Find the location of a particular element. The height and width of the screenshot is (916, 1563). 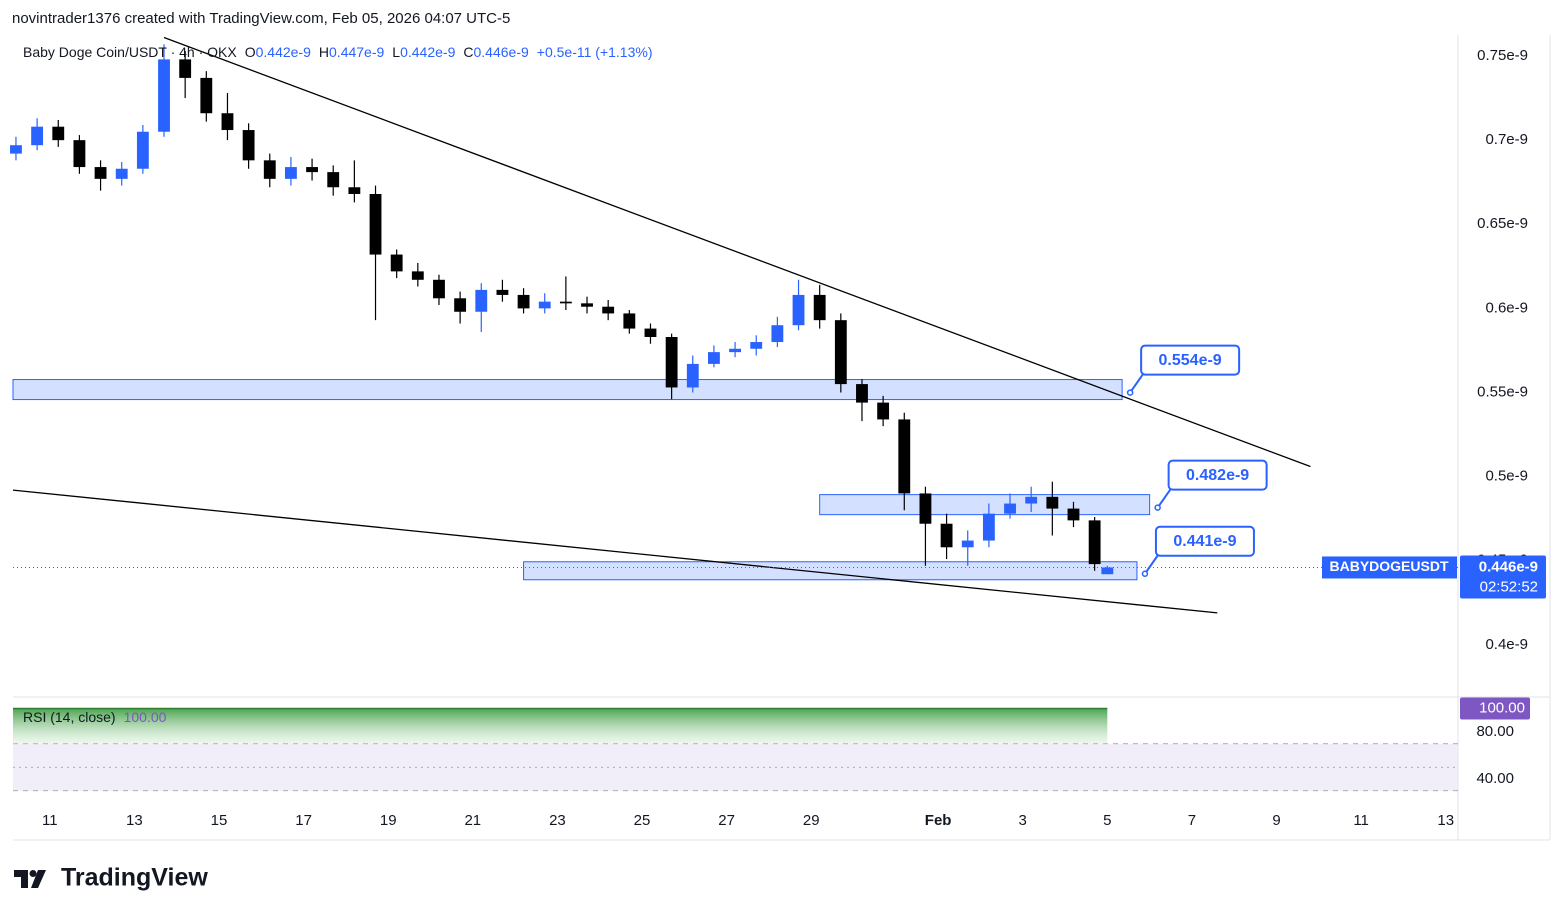

ohlc-key: O is located at coordinates (250, 52).